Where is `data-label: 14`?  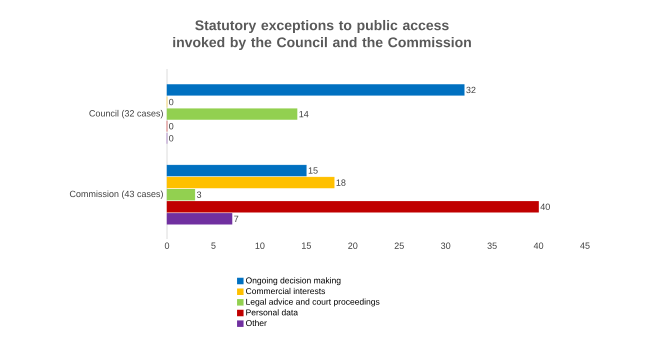
data-label: 14 is located at coordinates (303, 114).